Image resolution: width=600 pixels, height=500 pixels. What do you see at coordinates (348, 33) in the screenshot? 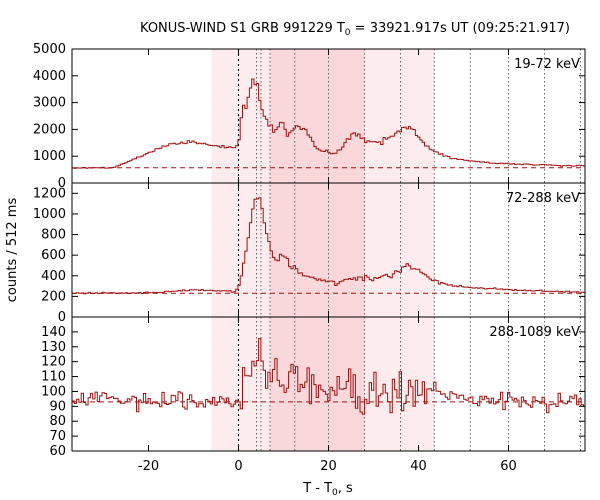
I see `chart-title-subscript: 0` at bounding box center [348, 33].